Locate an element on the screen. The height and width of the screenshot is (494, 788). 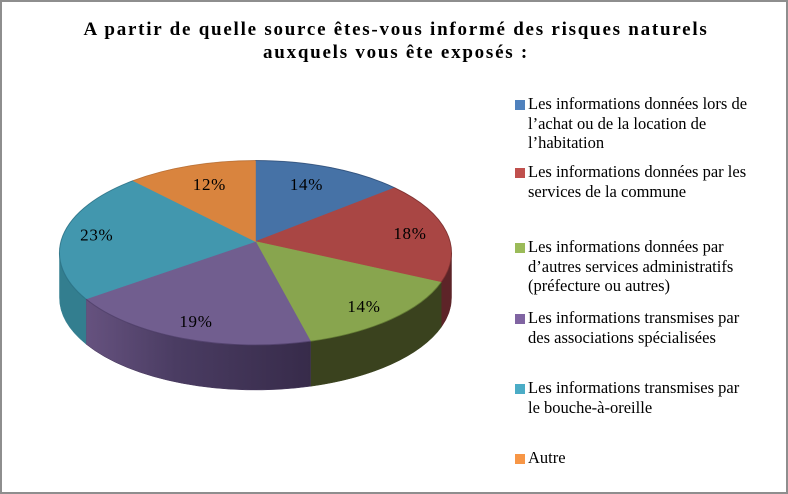
svg-text: 23% is located at coordinates (96, 234).